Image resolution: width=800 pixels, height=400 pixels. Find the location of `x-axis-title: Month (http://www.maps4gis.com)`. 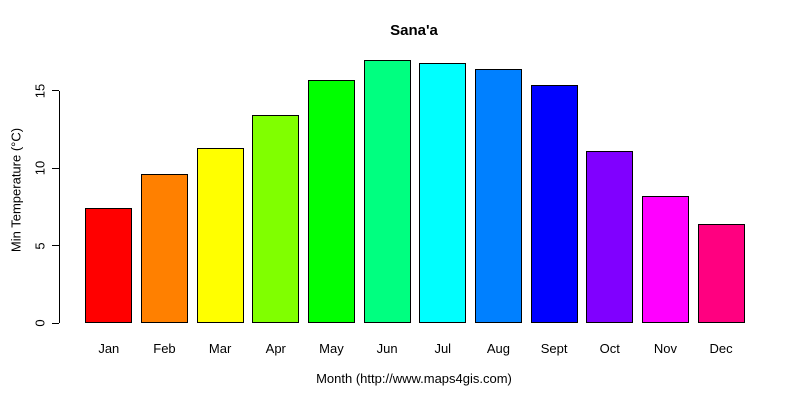

x-axis-title: Month (http://www.maps4gis.com) is located at coordinates (414, 378).